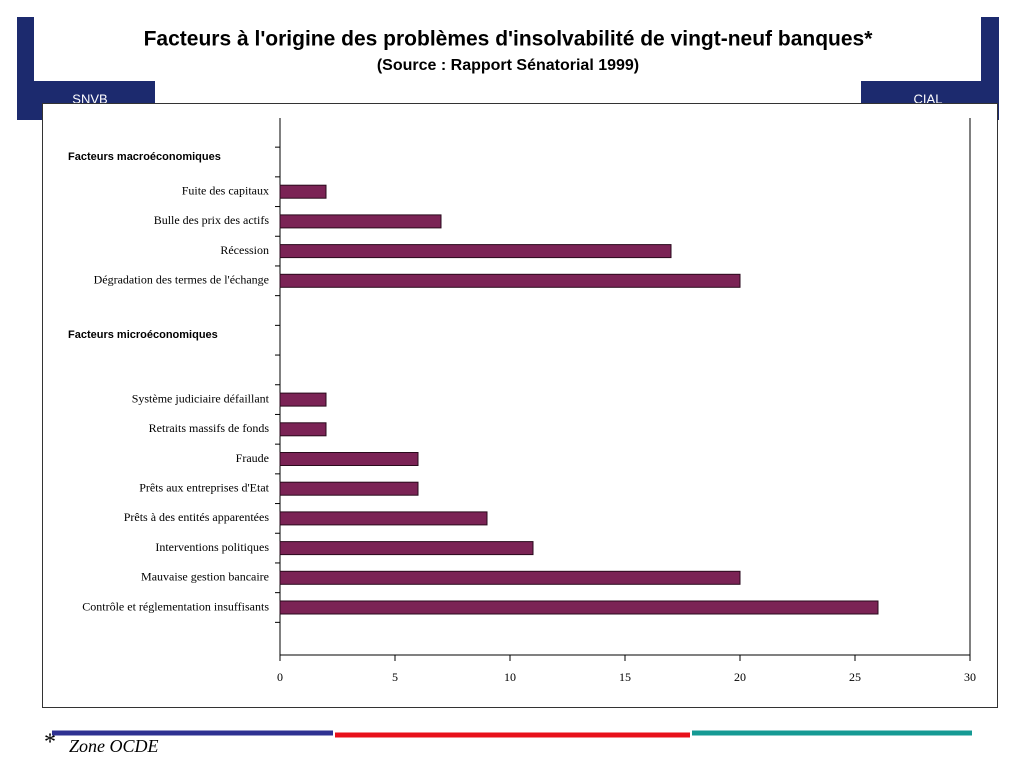 The width and height of the screenshot is (1024, 768). I want to click on y-tick-label: Interventions politiques, so click(212, 547).